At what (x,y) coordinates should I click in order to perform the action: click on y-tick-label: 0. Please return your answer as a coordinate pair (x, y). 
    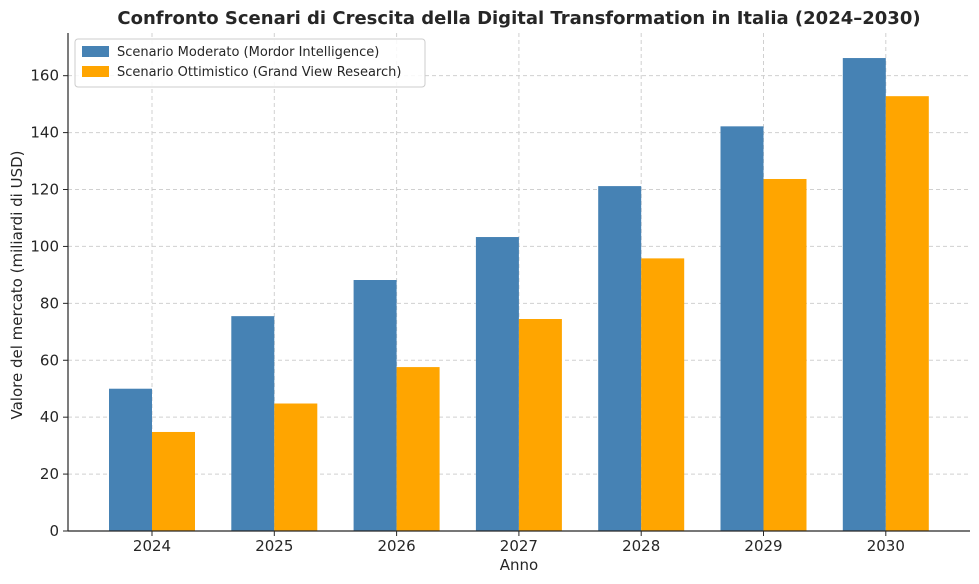
    Looking at the image, I should click on (54, 531).